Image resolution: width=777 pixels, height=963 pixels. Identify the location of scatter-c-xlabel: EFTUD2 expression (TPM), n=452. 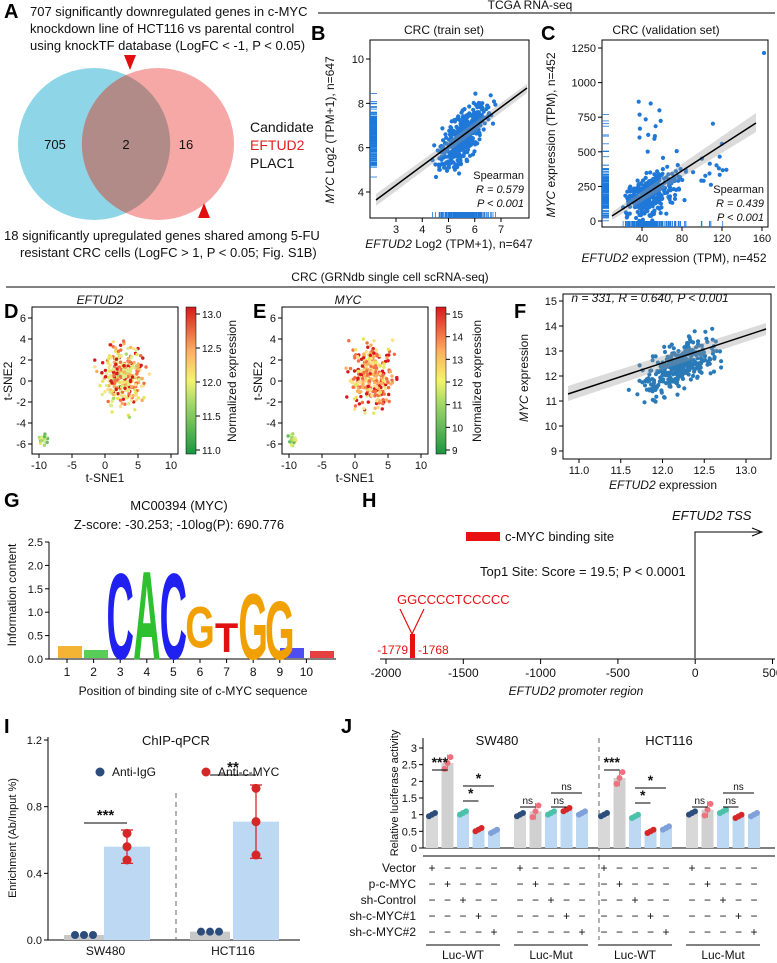
(673, 258).